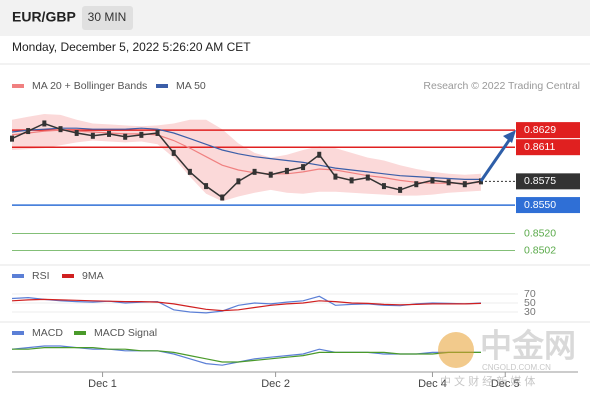 The image size is (590, 400). I want to click on symbol: EUR/GBP, so click(44, 17).